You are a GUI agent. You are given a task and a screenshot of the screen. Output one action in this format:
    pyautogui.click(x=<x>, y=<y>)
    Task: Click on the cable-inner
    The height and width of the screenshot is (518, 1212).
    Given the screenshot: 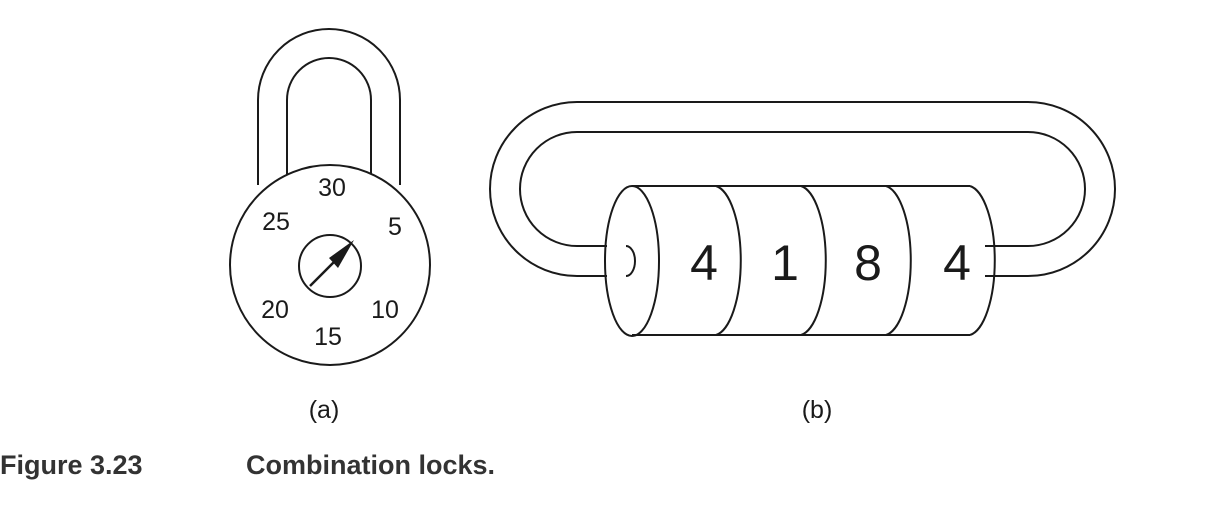 What is the action you would take?
    pyautogui.click(x=802, y=189)
    